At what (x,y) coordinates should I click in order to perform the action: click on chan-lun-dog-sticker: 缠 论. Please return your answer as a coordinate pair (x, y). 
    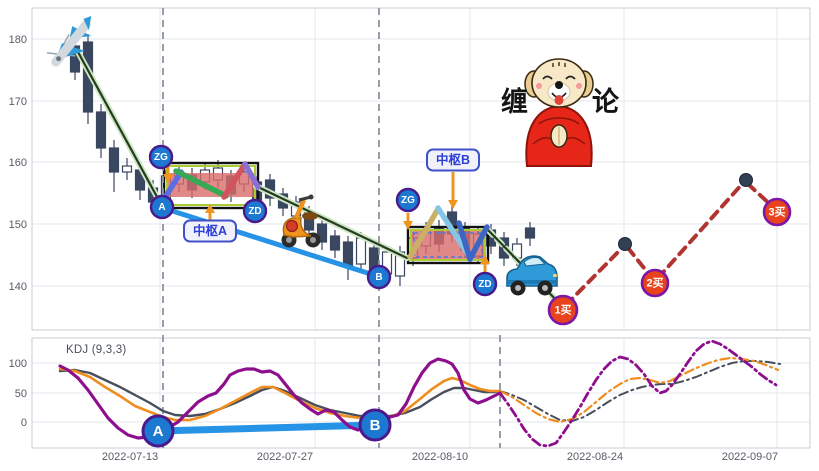
    Looking at the image, I should click on (559, 110).